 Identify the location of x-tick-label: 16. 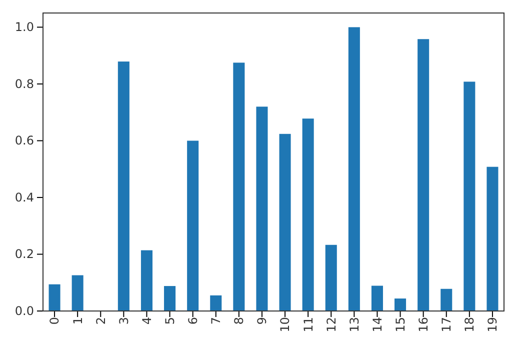
(423, 324).